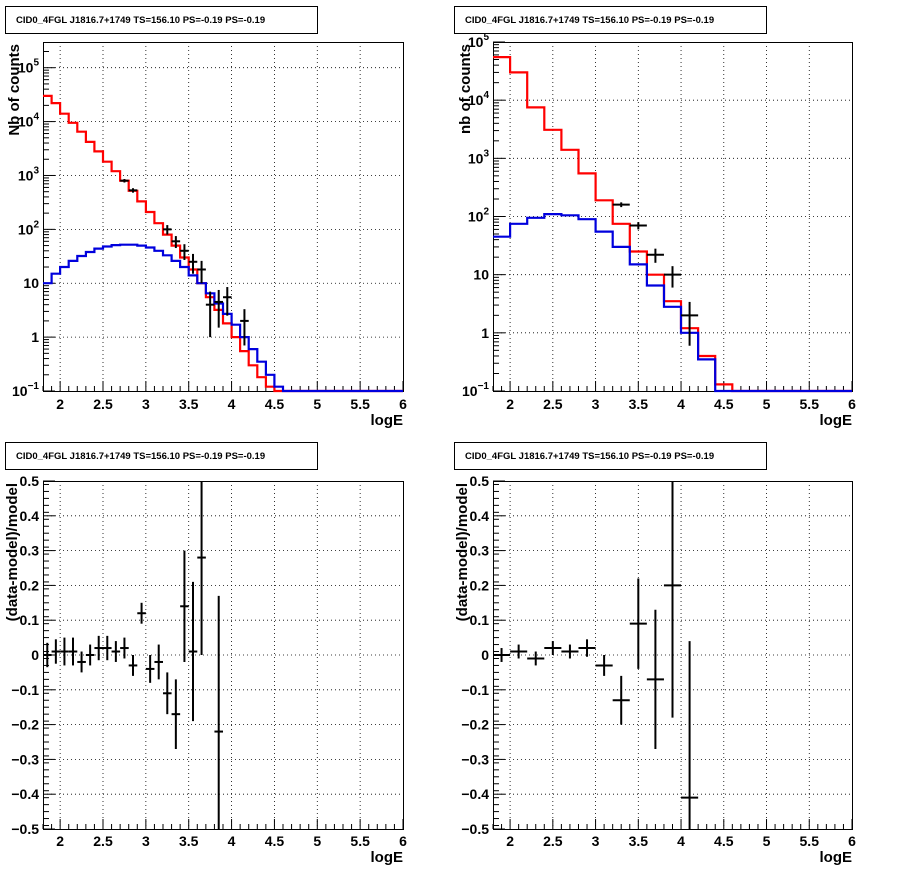 This screenshot has width=898, height=880. What do you see at coordinates (36, 117) in the screenshot?
I see `y-tick-exponent: 4` at bounding box center [36, 117].